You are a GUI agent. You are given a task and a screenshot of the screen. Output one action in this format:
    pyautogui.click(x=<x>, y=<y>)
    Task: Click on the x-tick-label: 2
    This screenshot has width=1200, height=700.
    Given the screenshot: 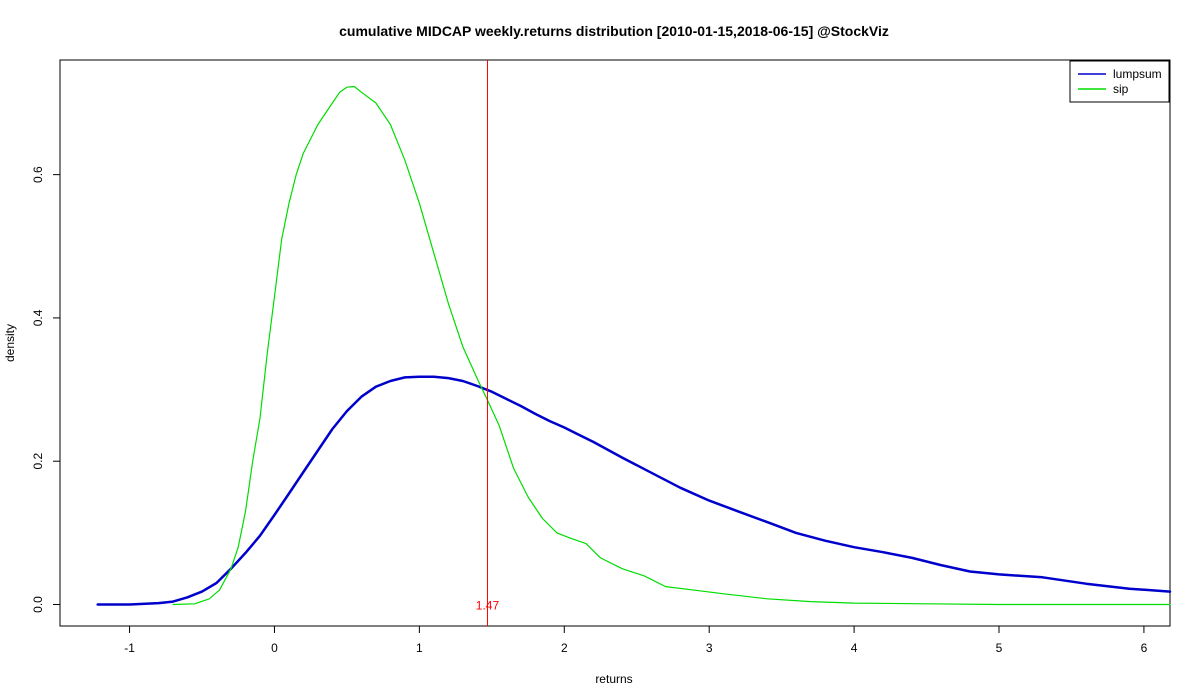 What is the action you would take?
    pyautogui.click(x=564, y=648)
    